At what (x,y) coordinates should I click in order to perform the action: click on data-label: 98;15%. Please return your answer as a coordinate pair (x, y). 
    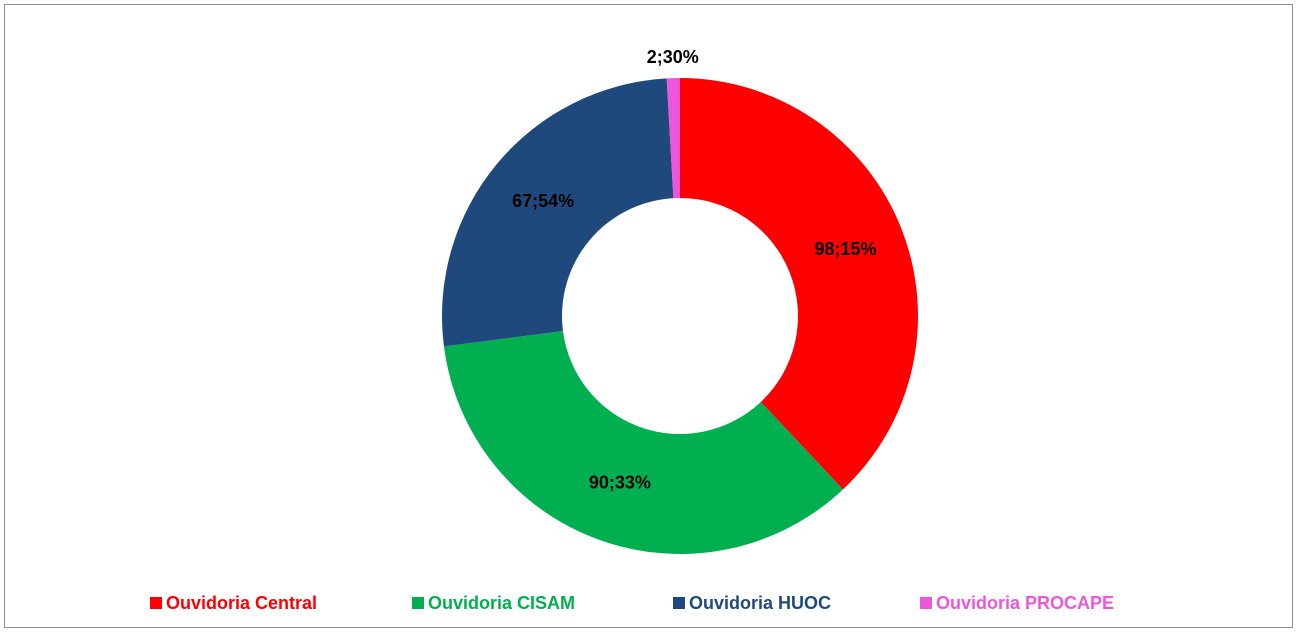
    Looking at the image, I should click on (845, 249).